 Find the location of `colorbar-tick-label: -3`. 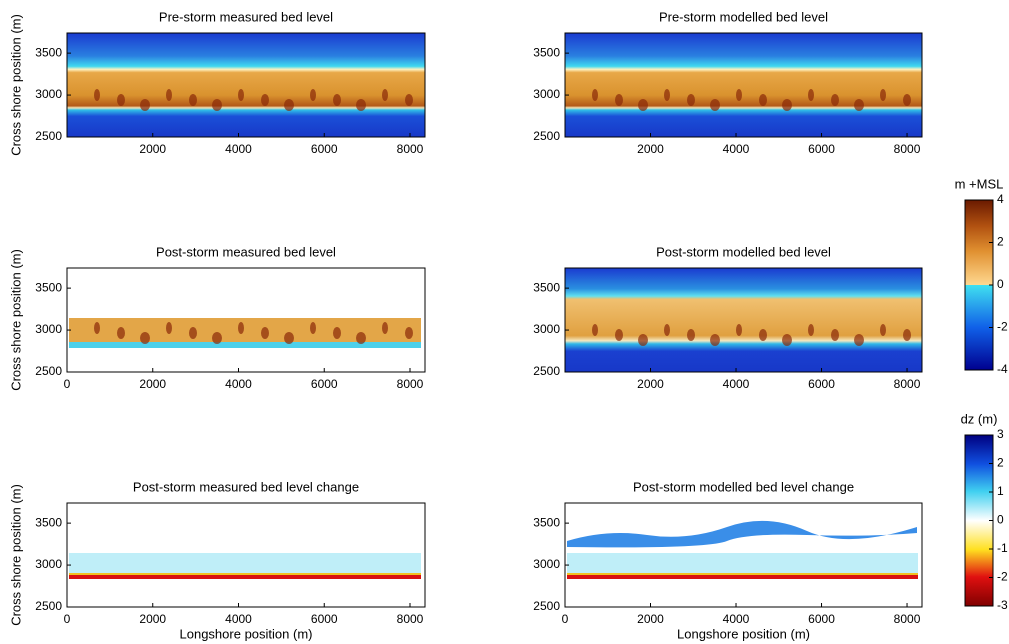

colorbar-tick-label: -3 is located at coordinates (1002, 605).